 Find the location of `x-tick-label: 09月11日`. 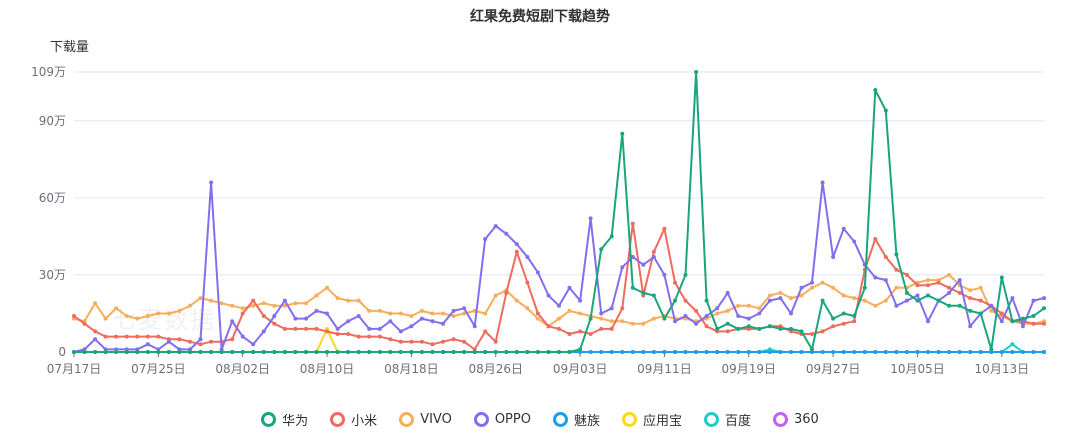

x-tick-label: 09月11日 is located at coordinates (664, 369).